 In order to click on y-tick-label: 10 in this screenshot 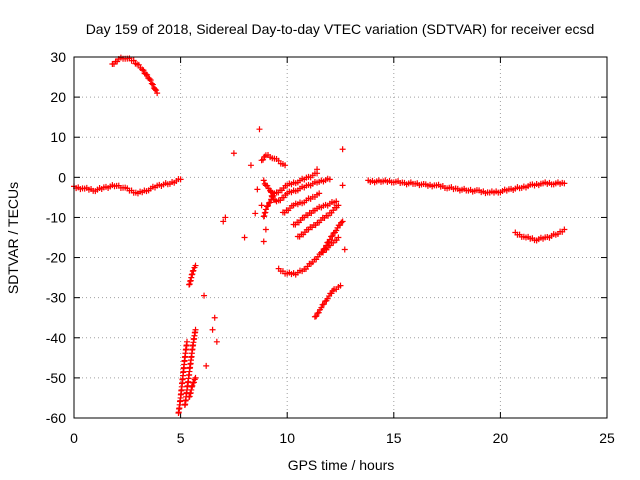, I will do `click(58, 137)`.